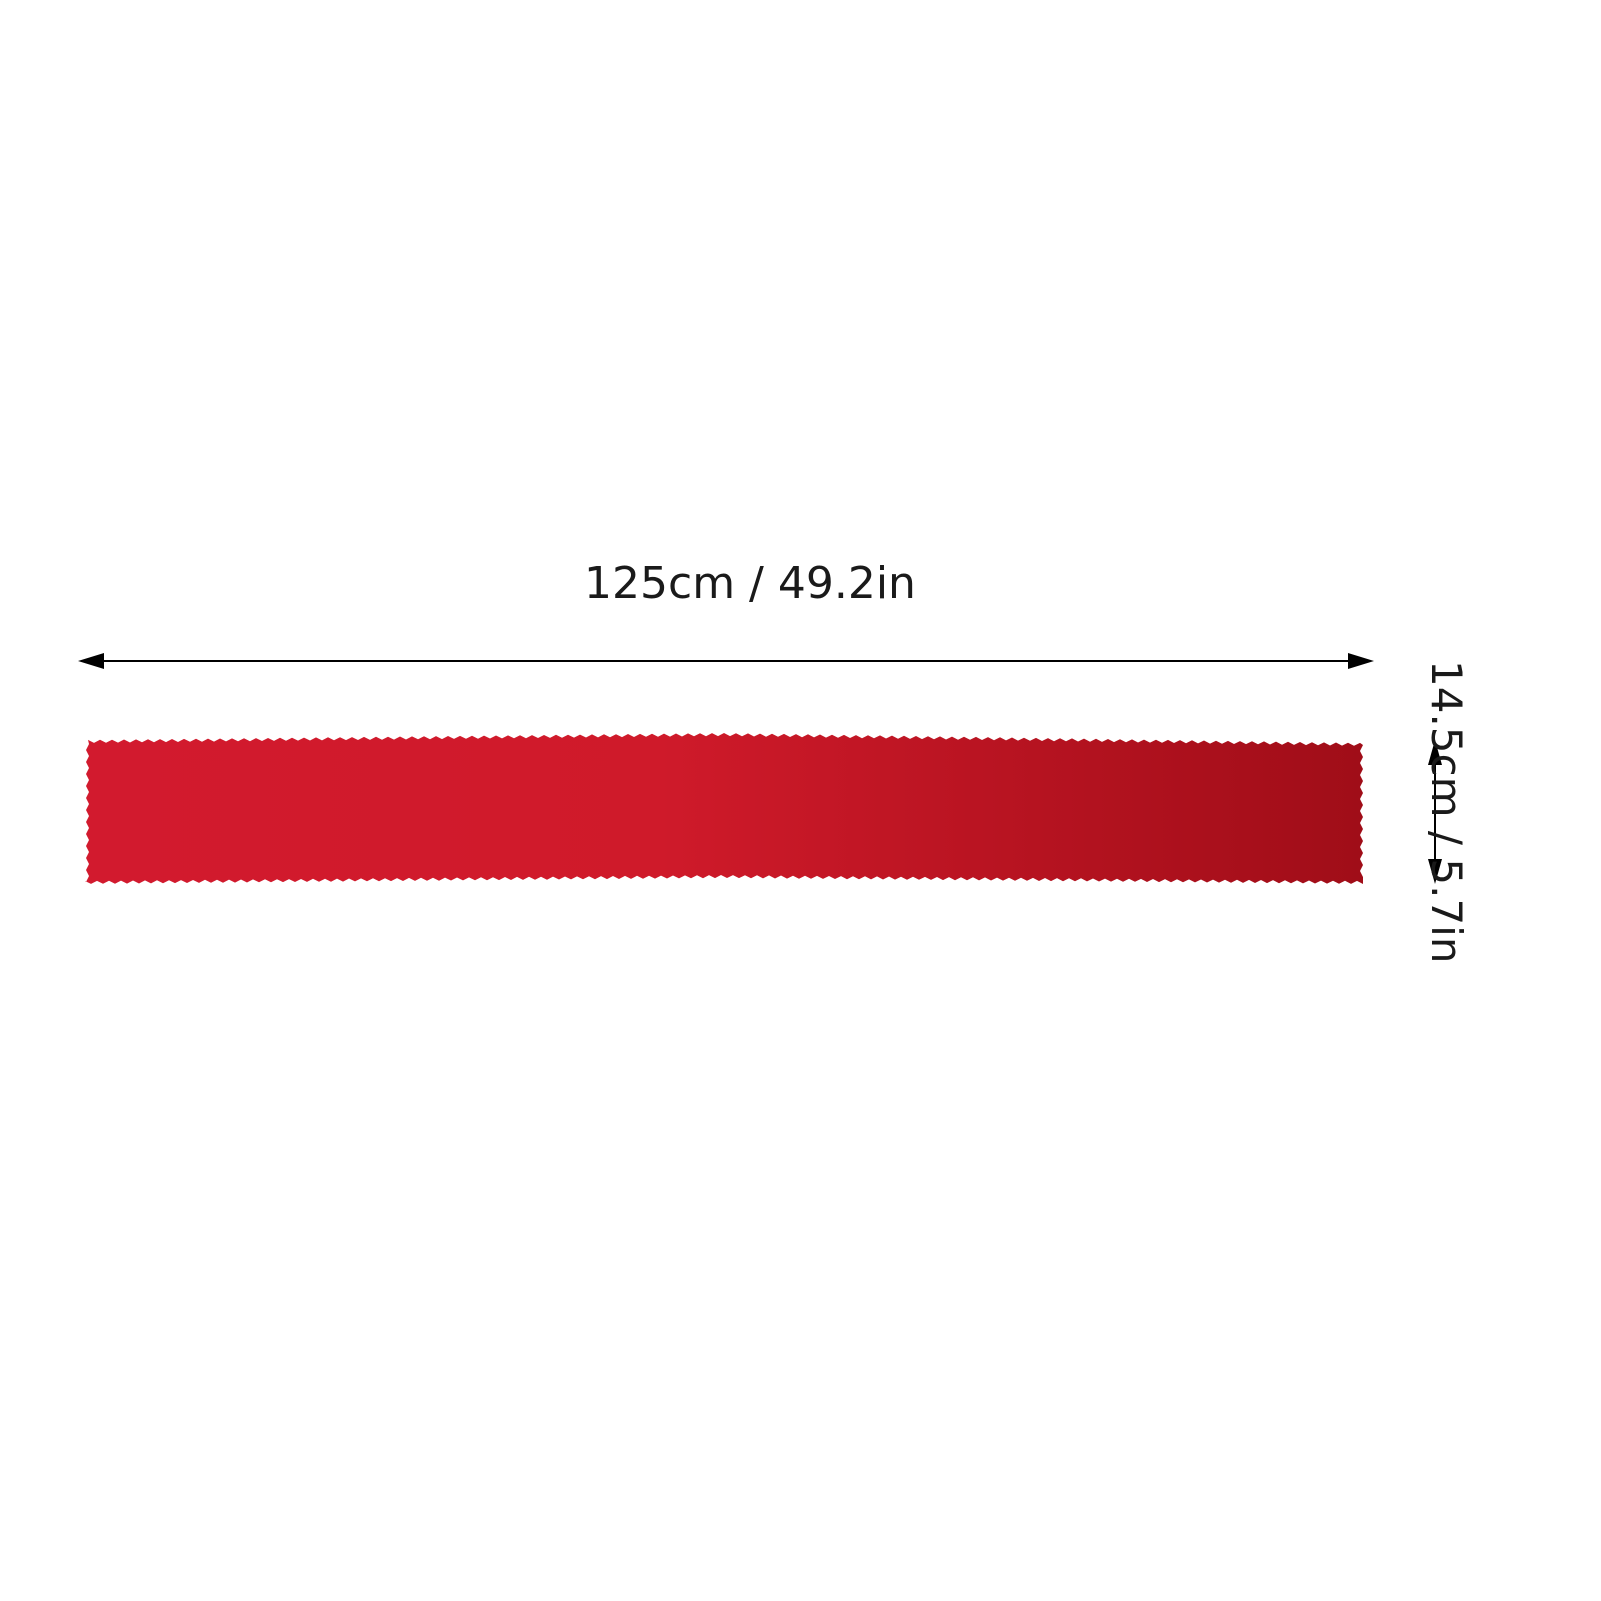 The image size is (1601, 1601). Describe the element at coordinates (1435, 812) in the screenshot. I see `vertical-arrow-icon` at that location.